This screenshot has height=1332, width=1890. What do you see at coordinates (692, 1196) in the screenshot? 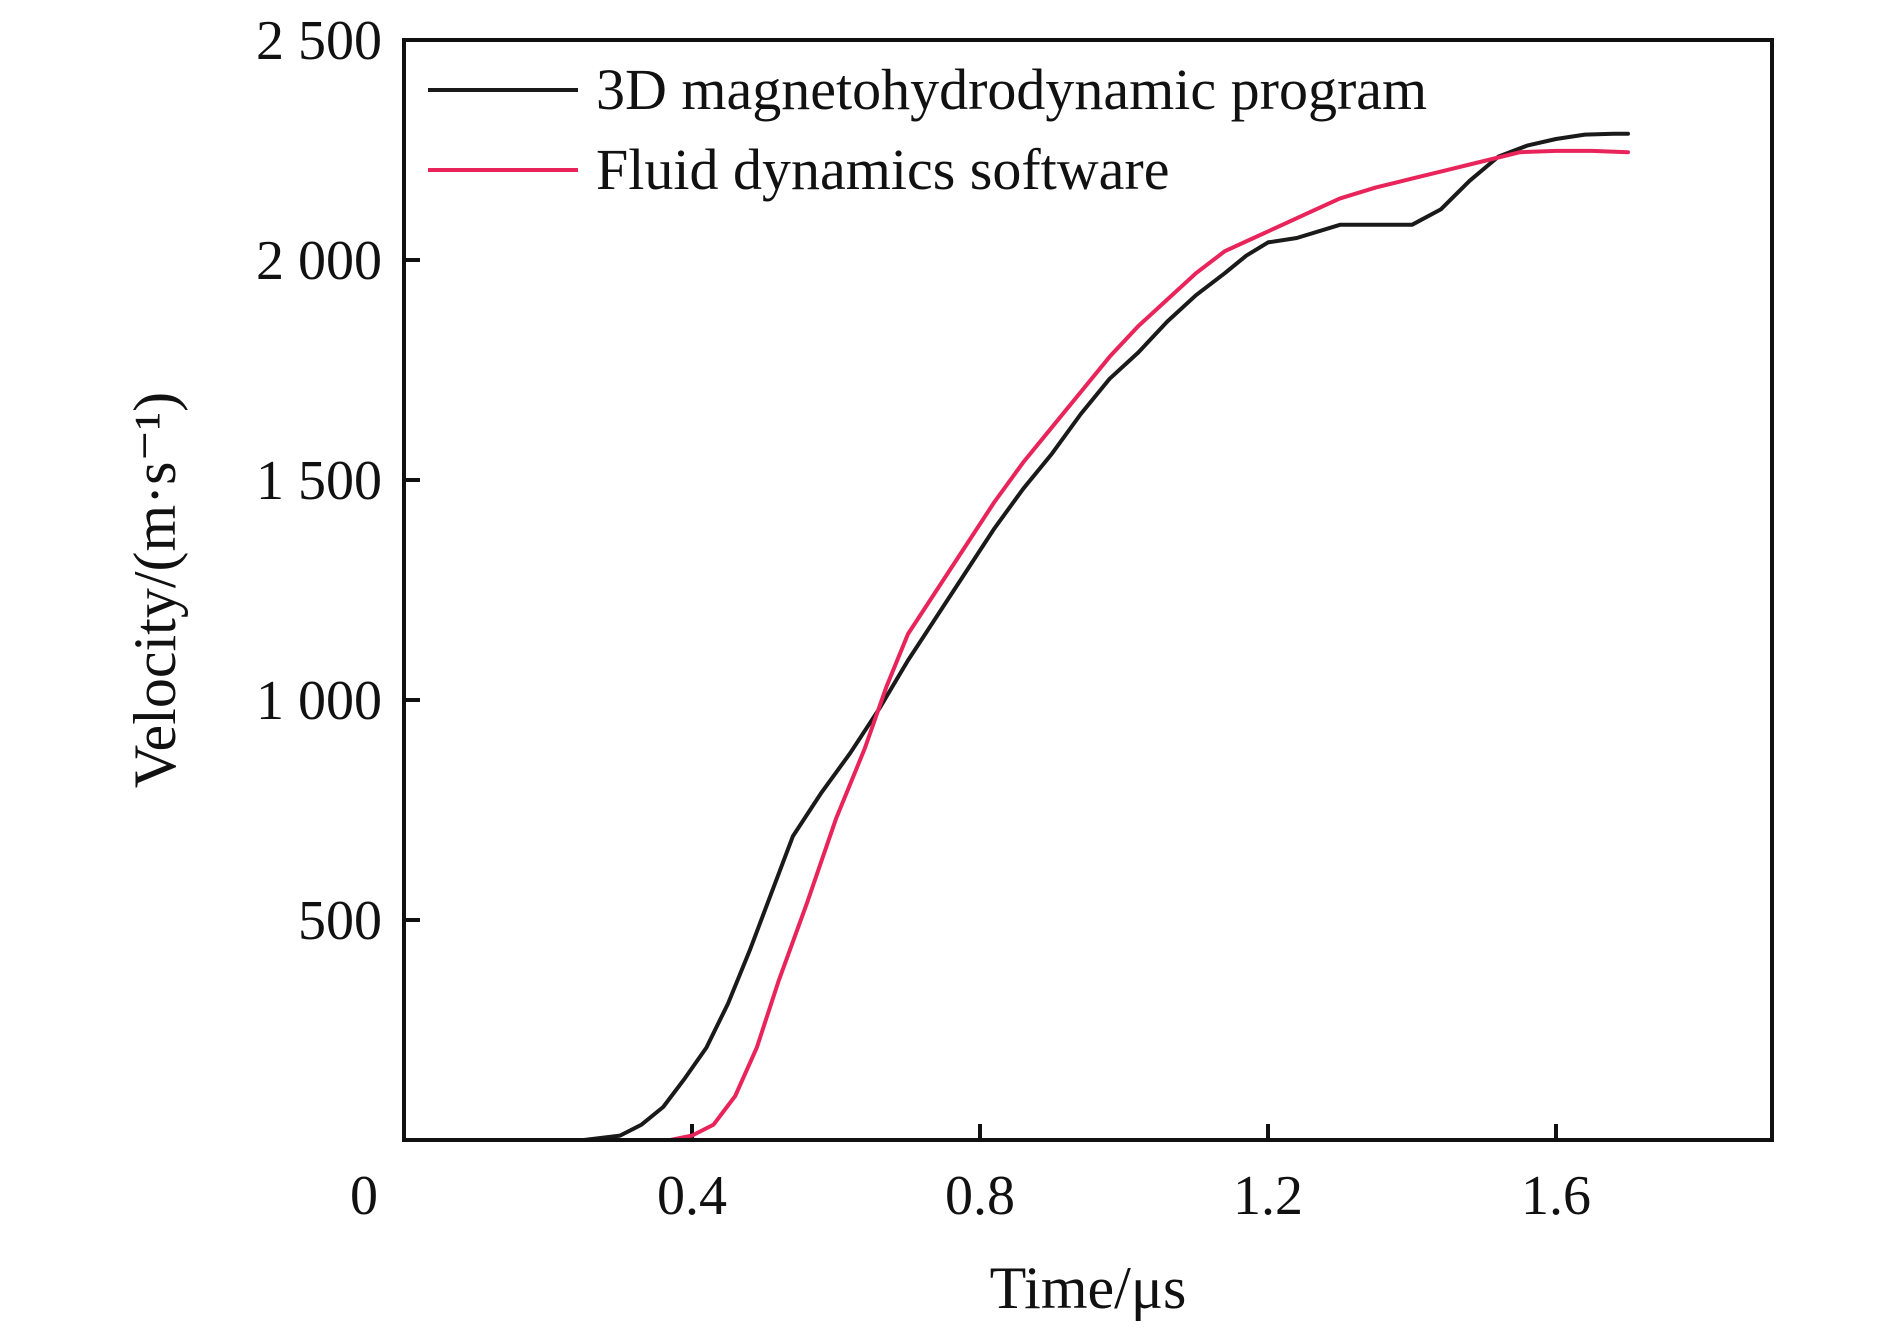
I see `x-tick-label: 0.4` at bounding box center [692, 1196].